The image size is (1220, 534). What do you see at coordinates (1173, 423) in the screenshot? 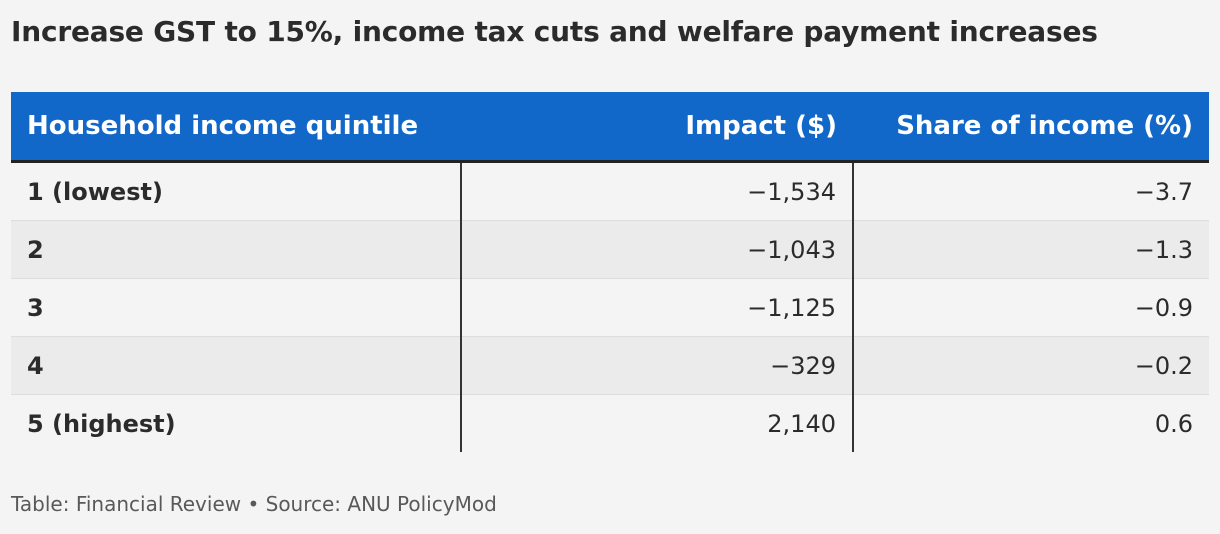
I see `cell-share: 0.6` at bounding box center [1173, 423].